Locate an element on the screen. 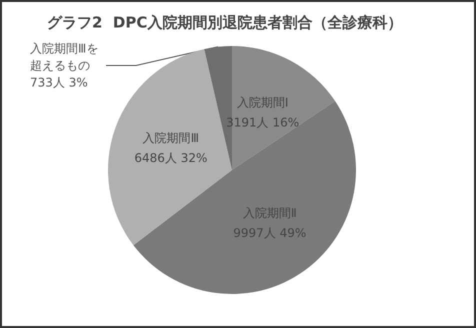  chart-title: グラフ2 DPC入院期間別退院患者割合（全診療科） is located at coordinates (224, 23).